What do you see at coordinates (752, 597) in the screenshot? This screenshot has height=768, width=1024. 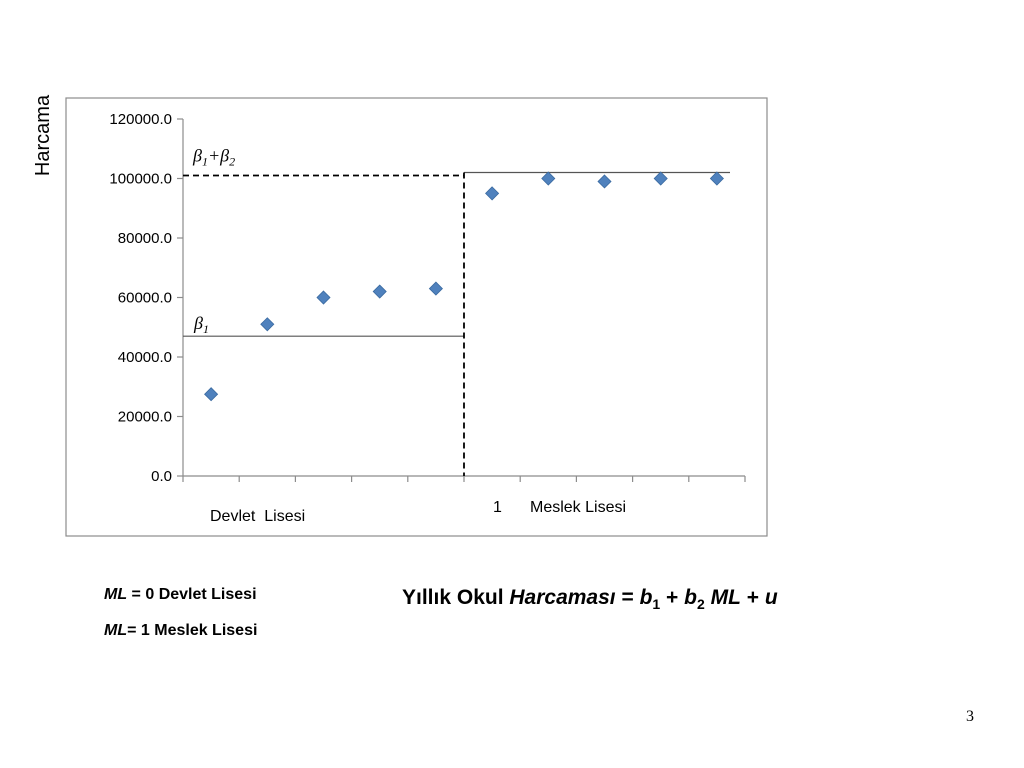 I see `formula-plus2: +` at bounding box center [752, 597].